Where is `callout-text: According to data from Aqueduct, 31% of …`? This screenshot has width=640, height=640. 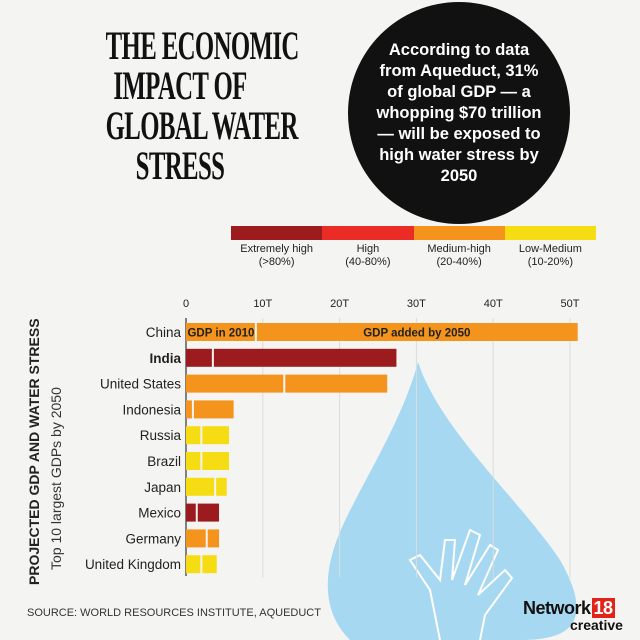
callout-text: According to data from Aqueduct, 31% of … is located at coordinates (459, 112).